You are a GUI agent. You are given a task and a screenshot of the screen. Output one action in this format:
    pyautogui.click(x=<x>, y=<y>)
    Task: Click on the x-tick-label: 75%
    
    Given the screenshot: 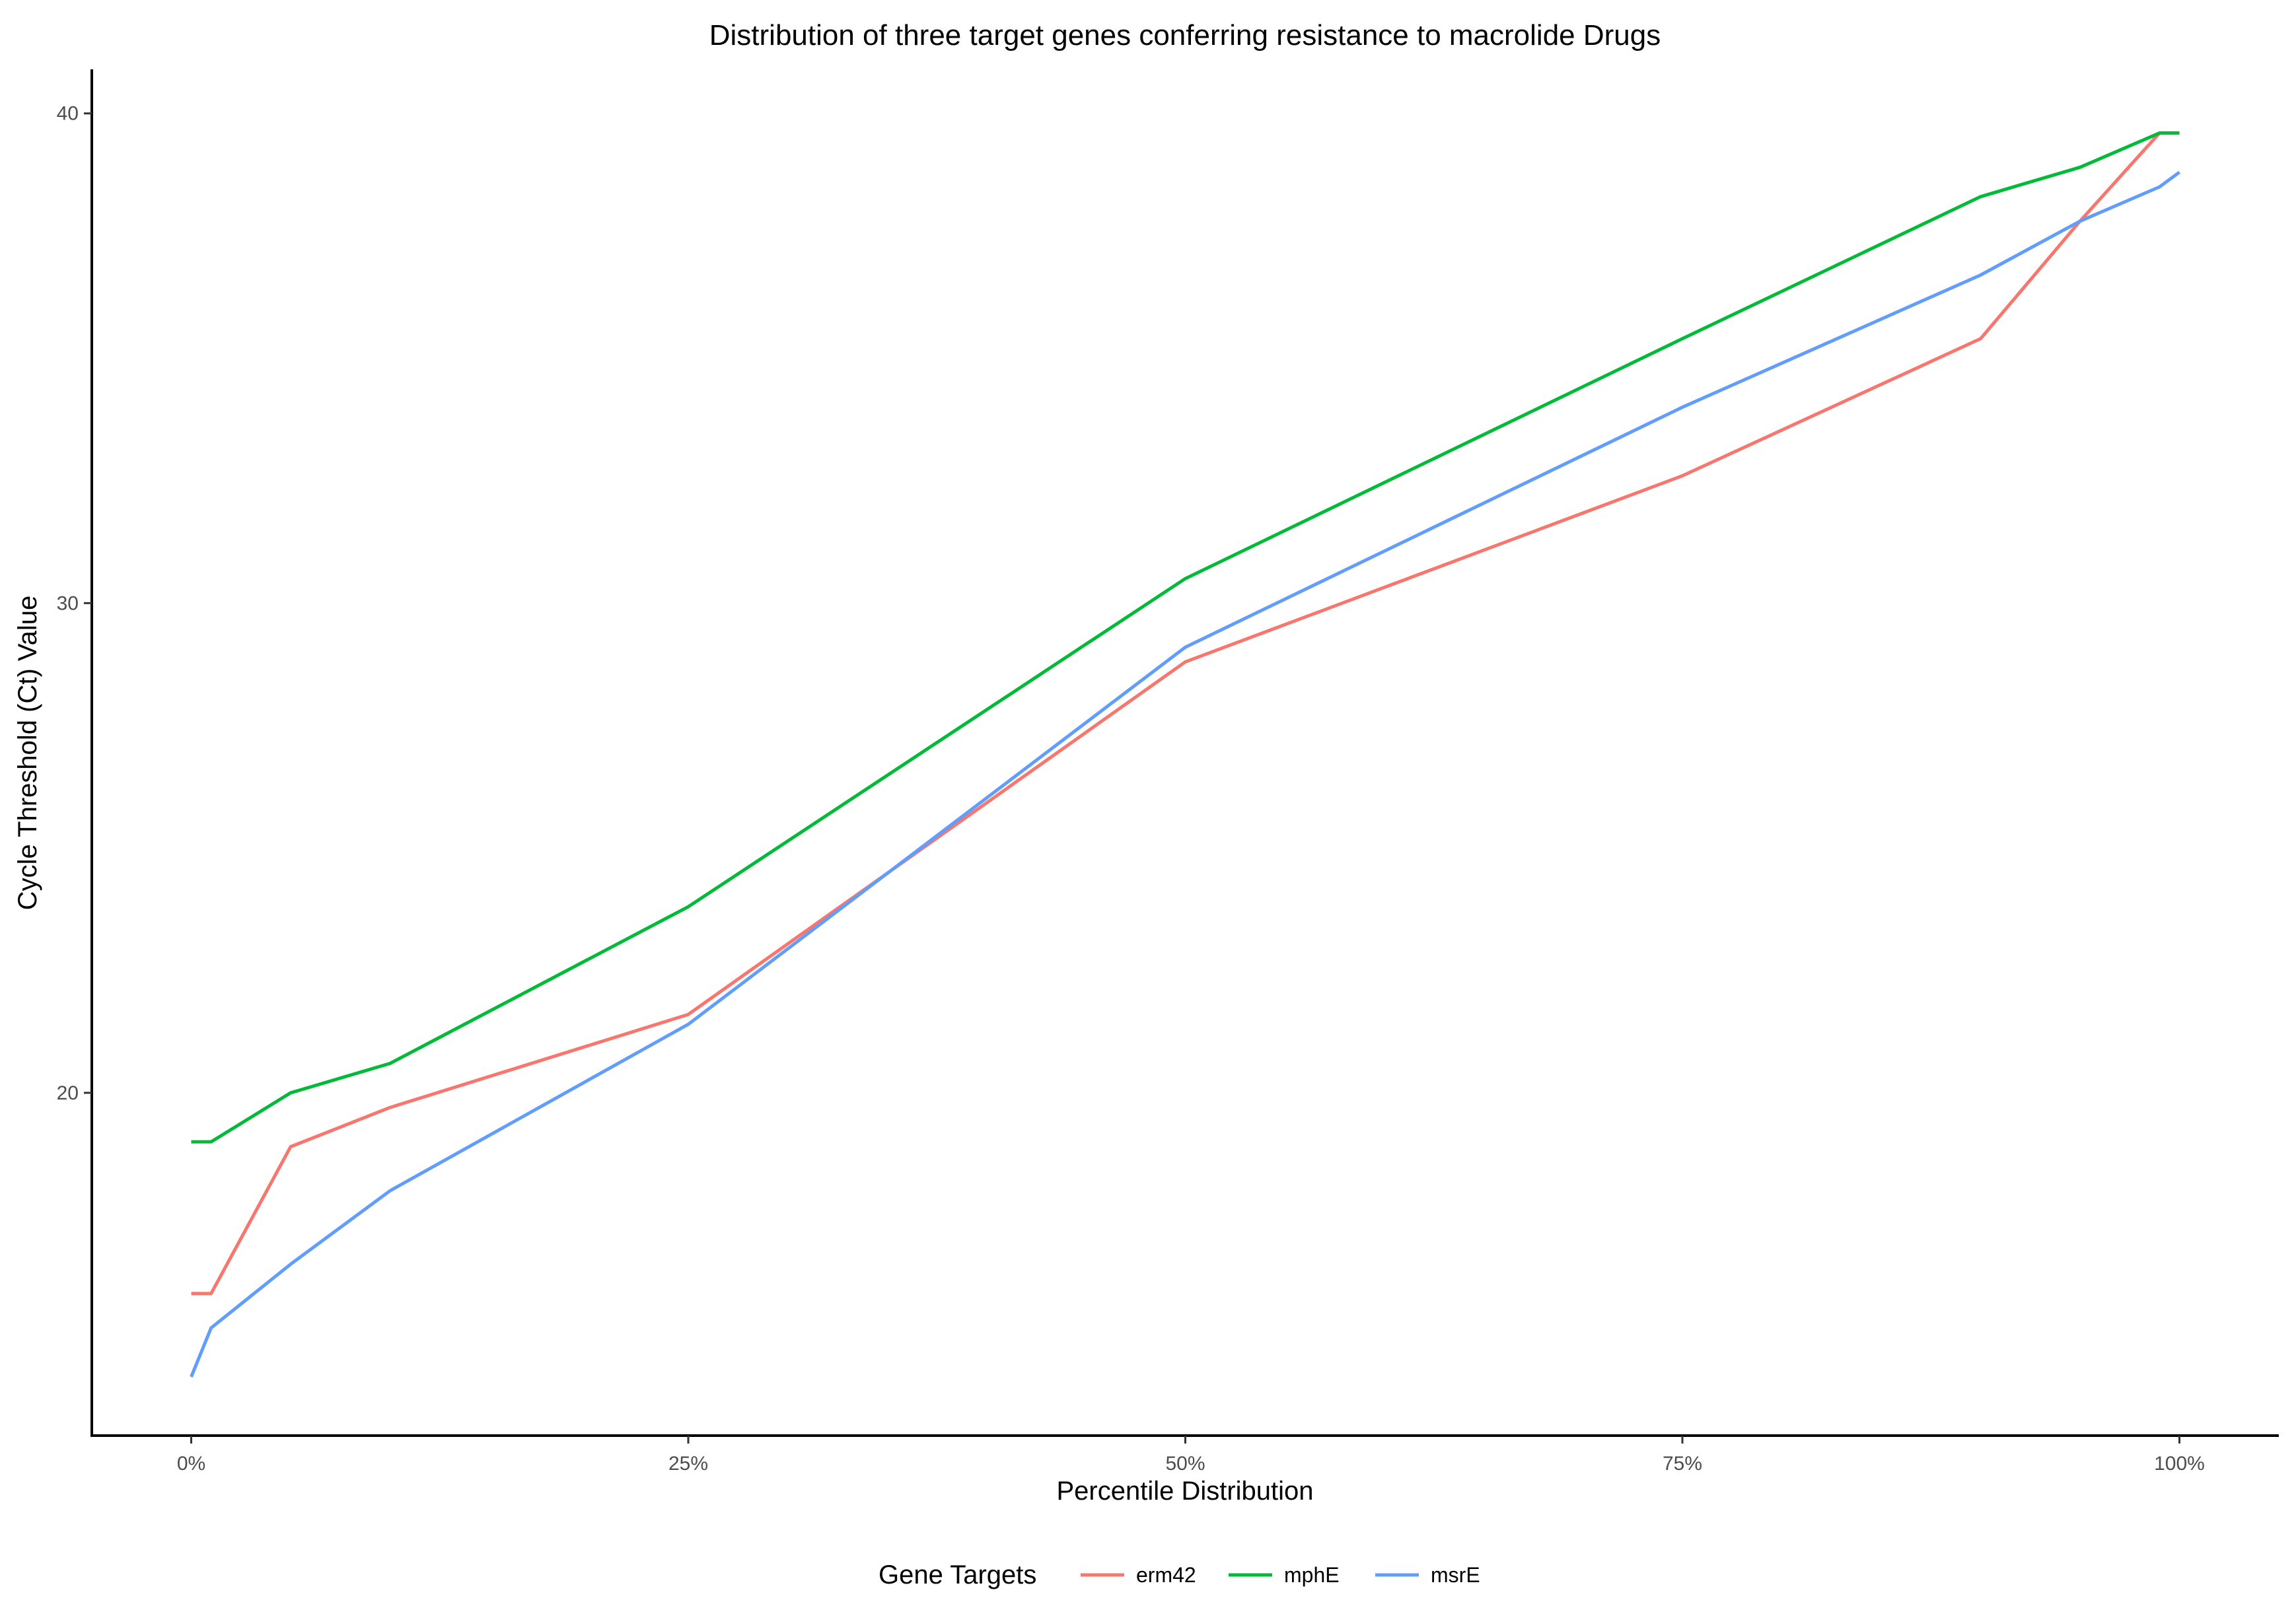 What is the action you would take?
    pyautogui.click(x=1682, y=1464)
    